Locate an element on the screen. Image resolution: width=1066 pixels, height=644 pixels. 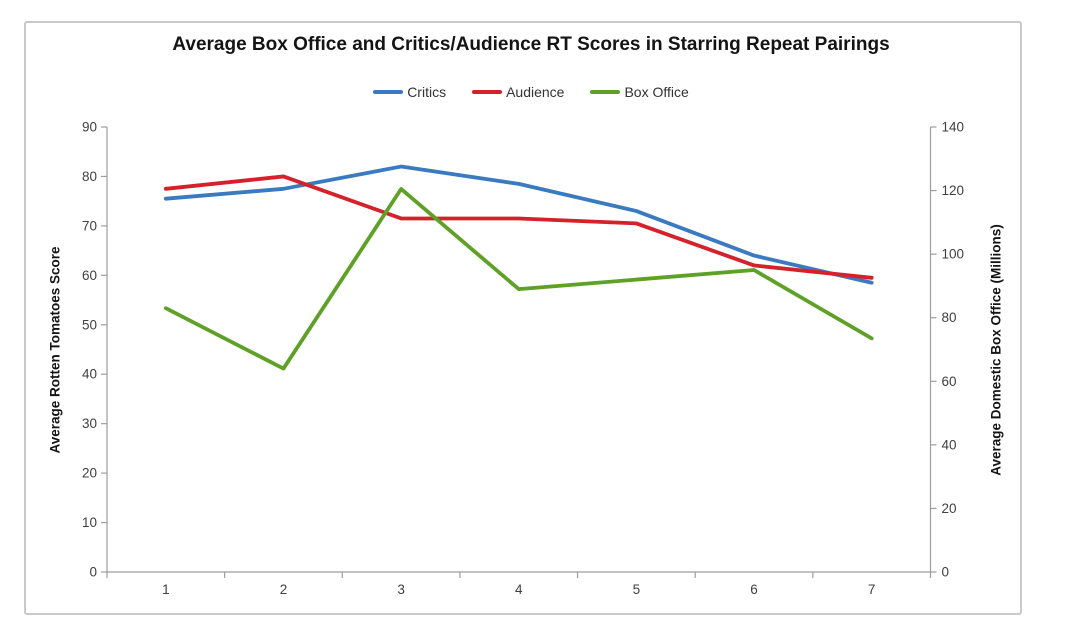
legend-item-box-office: Box Office is located at coordinates (639, 92).